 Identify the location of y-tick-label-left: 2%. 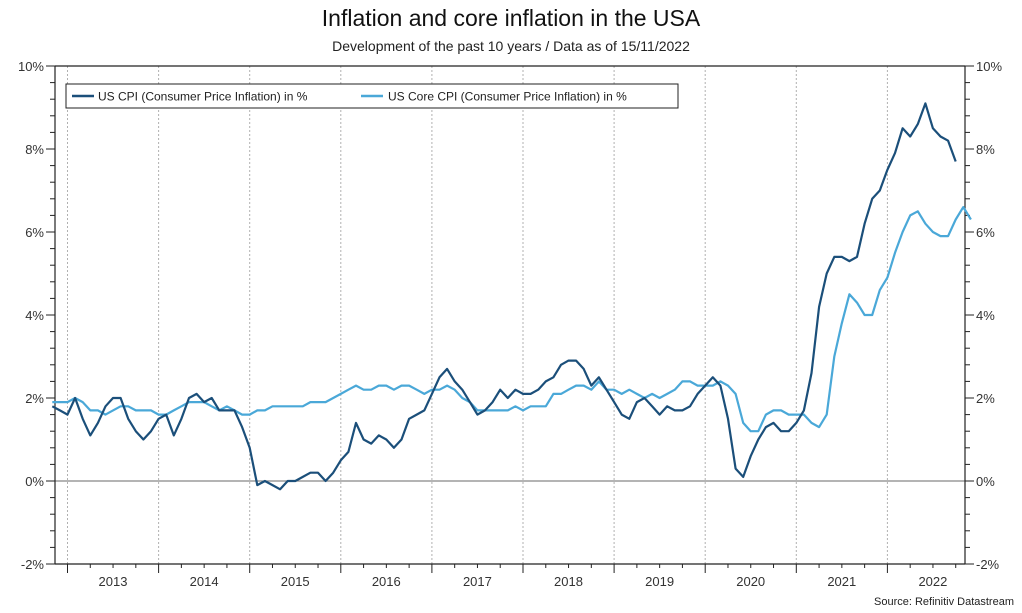
(34, 398).